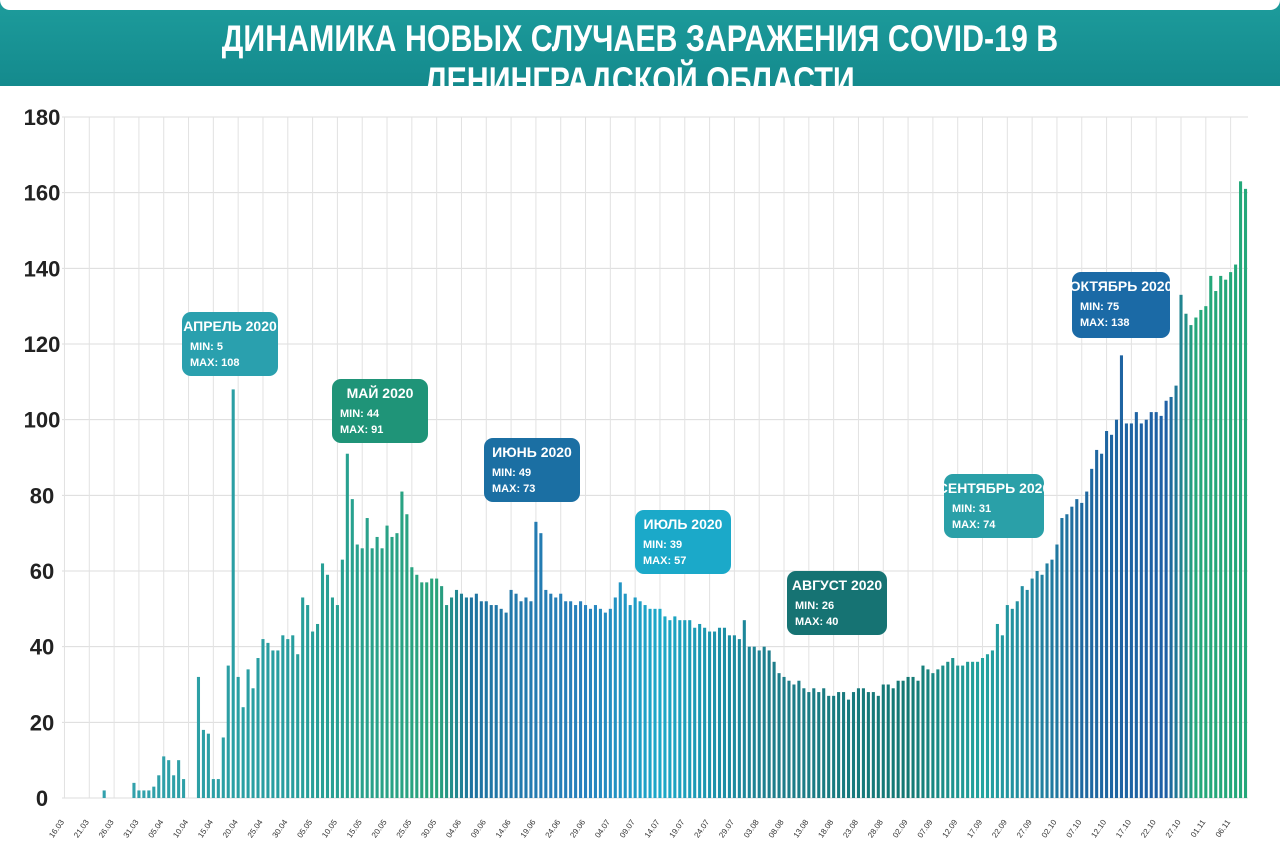 The width and height of the screenshot is (1280, 851). What do you see at coordinates (42, 344) in the screenshot?
I see `y-tick-label: 120` at bounding box center [42, 344].